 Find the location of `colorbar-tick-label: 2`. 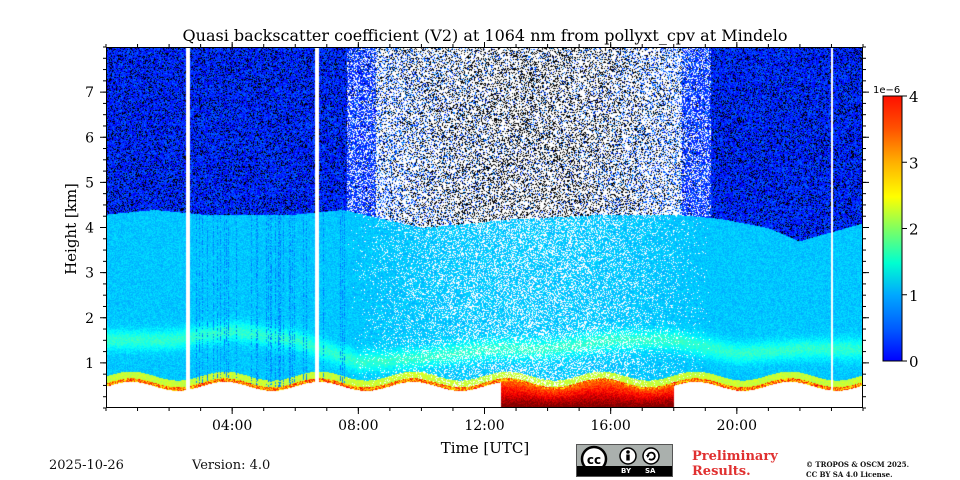

colorbar-tick-label: 2 is located at coordinates (914, 230).